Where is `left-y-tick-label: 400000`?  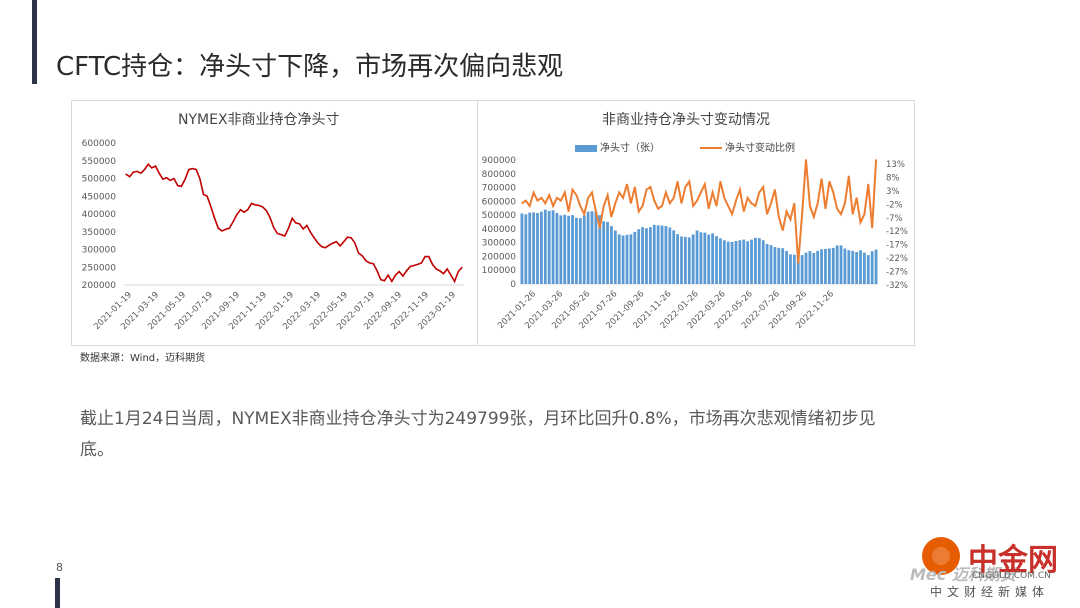
left-y-tick-label: 400000 is located at coordinates (99, 215).